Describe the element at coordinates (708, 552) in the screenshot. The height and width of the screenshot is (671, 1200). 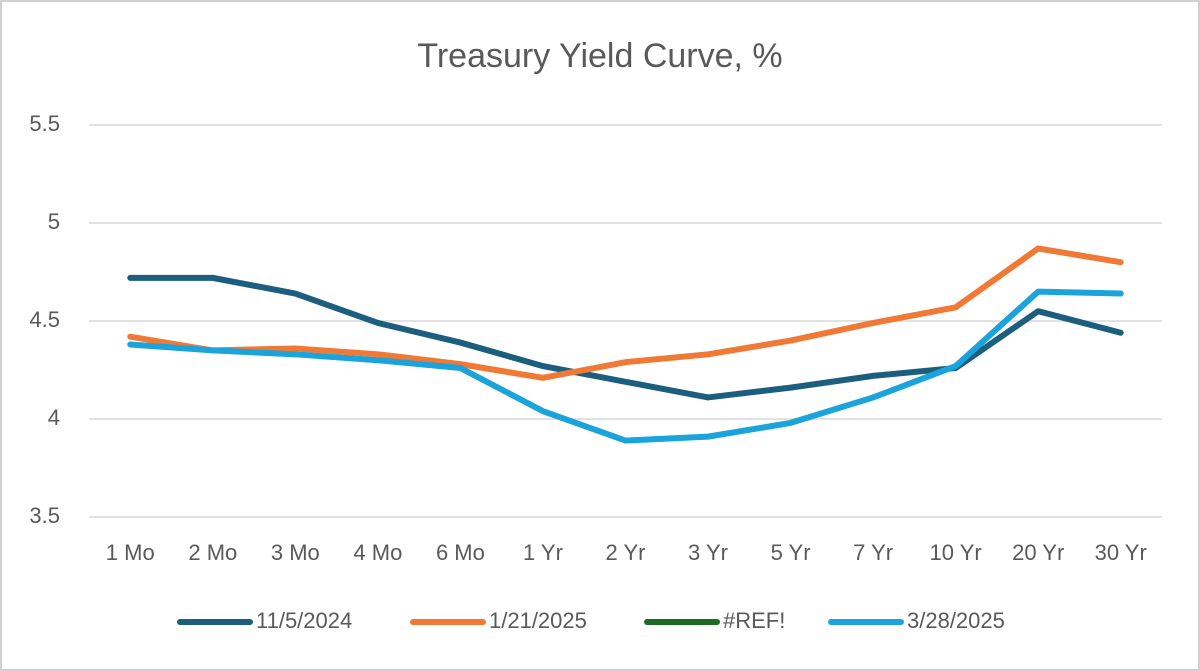
I see `x-tick-label: 3 Yr` at that location.